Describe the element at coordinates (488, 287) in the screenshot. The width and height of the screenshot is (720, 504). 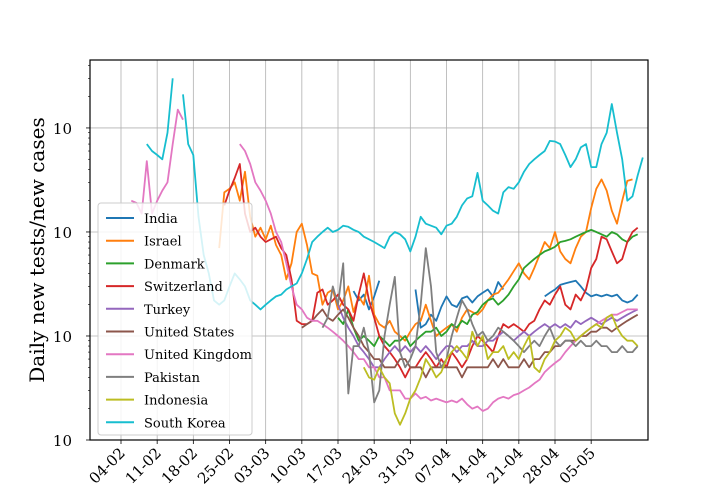
I see `series-line-denmark` at that location.